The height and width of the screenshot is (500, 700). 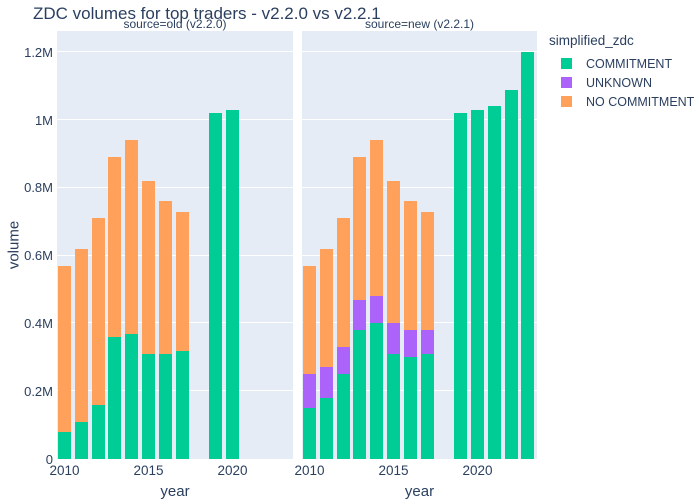 What do you see at coordinates (132, 237) in the screenshot?
I see `bar-old-2014-no-commitment` at bounding box center [132, 237].